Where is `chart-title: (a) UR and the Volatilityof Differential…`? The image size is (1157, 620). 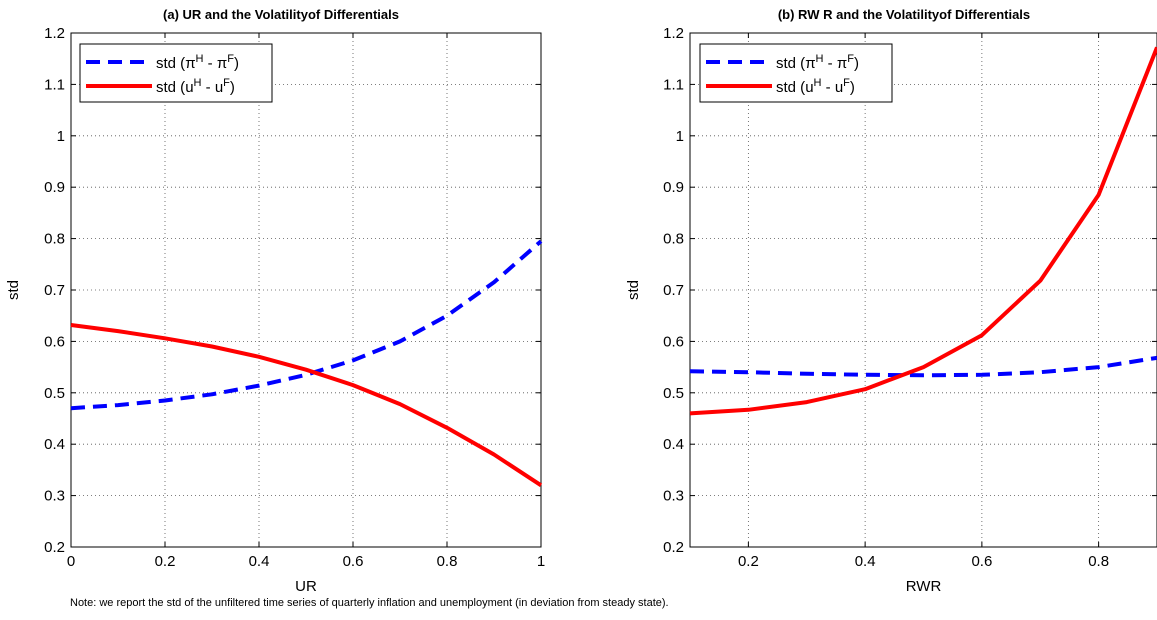 chart-title: (a) UR and the Volatilityof Differential… is located at coordinates (281, 14).